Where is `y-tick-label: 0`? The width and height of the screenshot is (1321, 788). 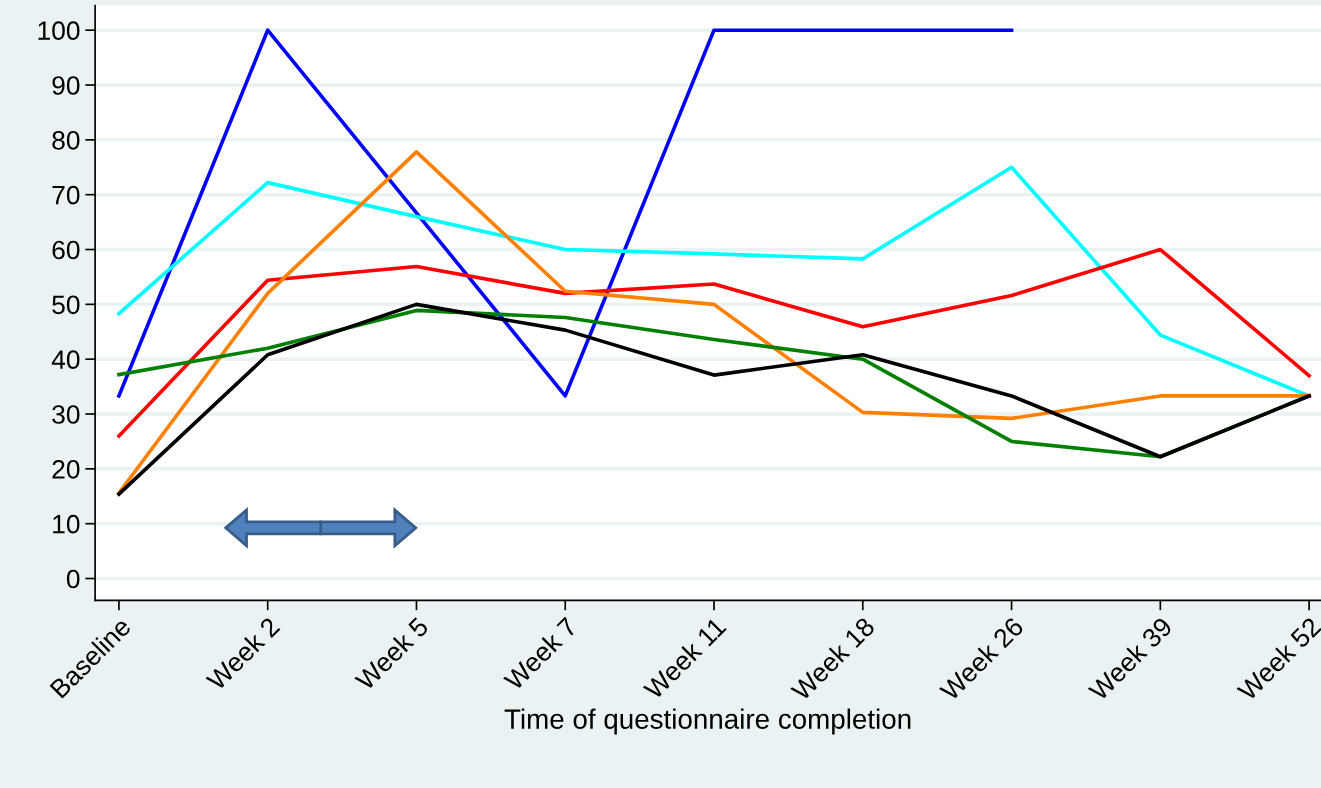 y-tick-label: 0 is located at coordinates (73, 579).